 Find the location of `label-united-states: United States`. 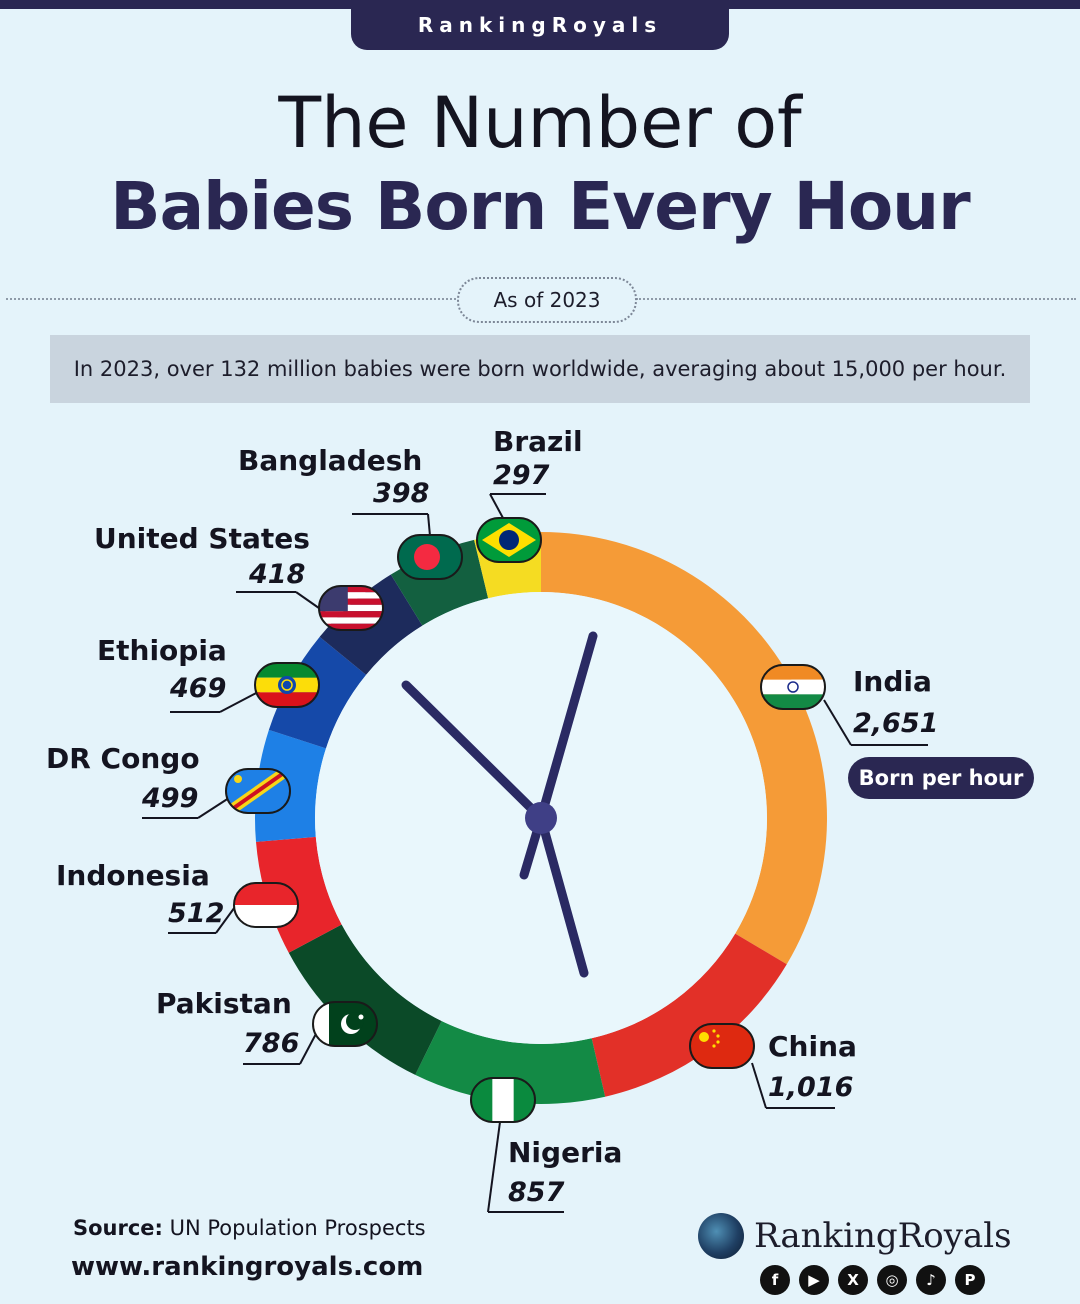

label-united-states: United States is located at coordinates (202, 538).